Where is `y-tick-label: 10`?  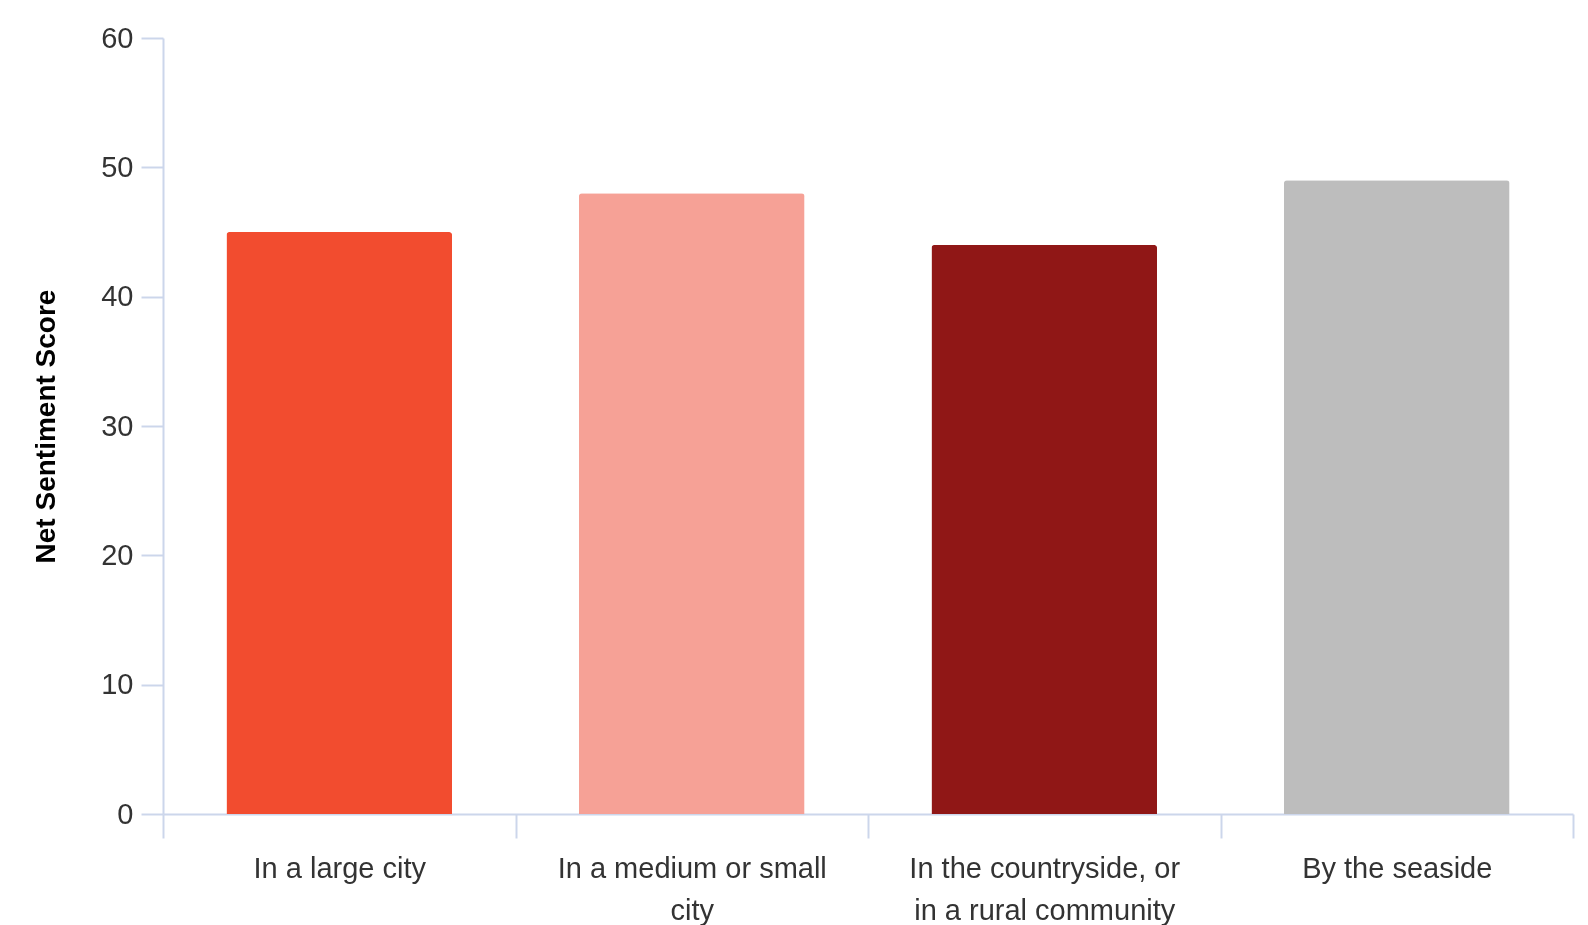
y-tick-label: 10 is located at coordinates (117, 684).